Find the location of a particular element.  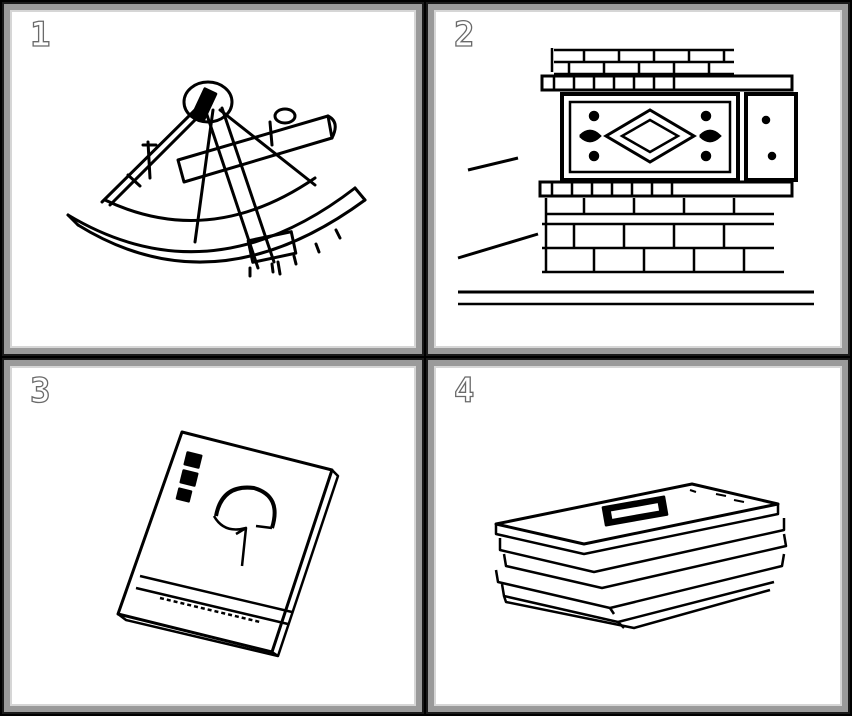

stack-of-books-icon is located at coordinates (641, 556).